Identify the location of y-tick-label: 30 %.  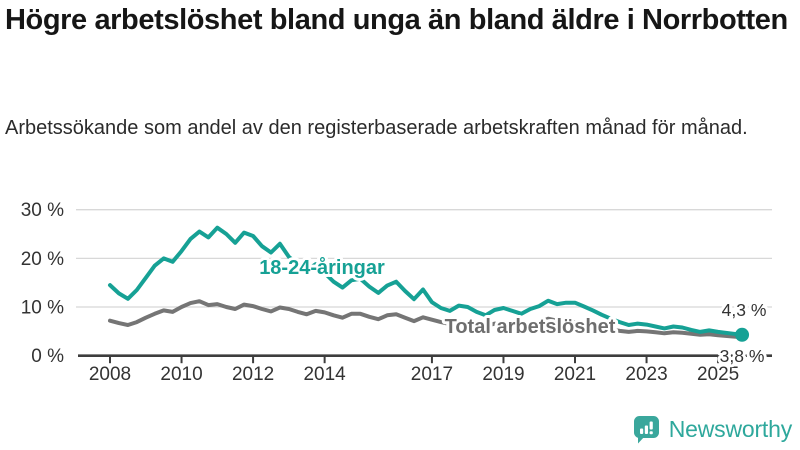
(42, 210).